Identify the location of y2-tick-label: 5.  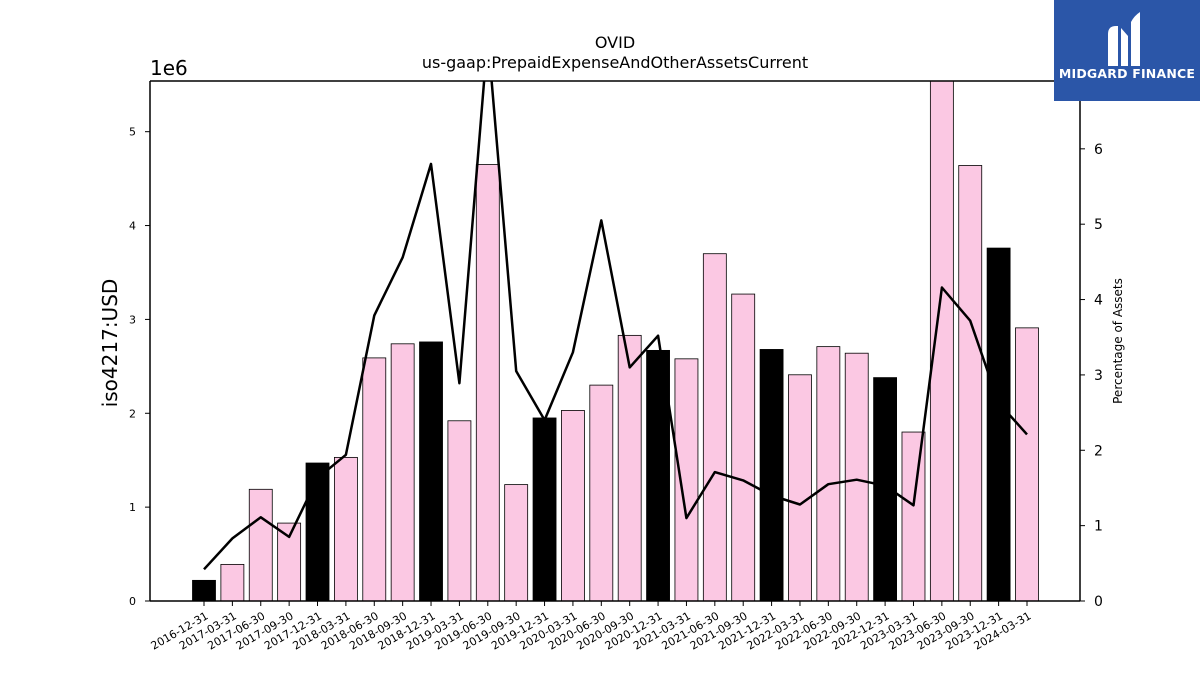
(1098, 225).